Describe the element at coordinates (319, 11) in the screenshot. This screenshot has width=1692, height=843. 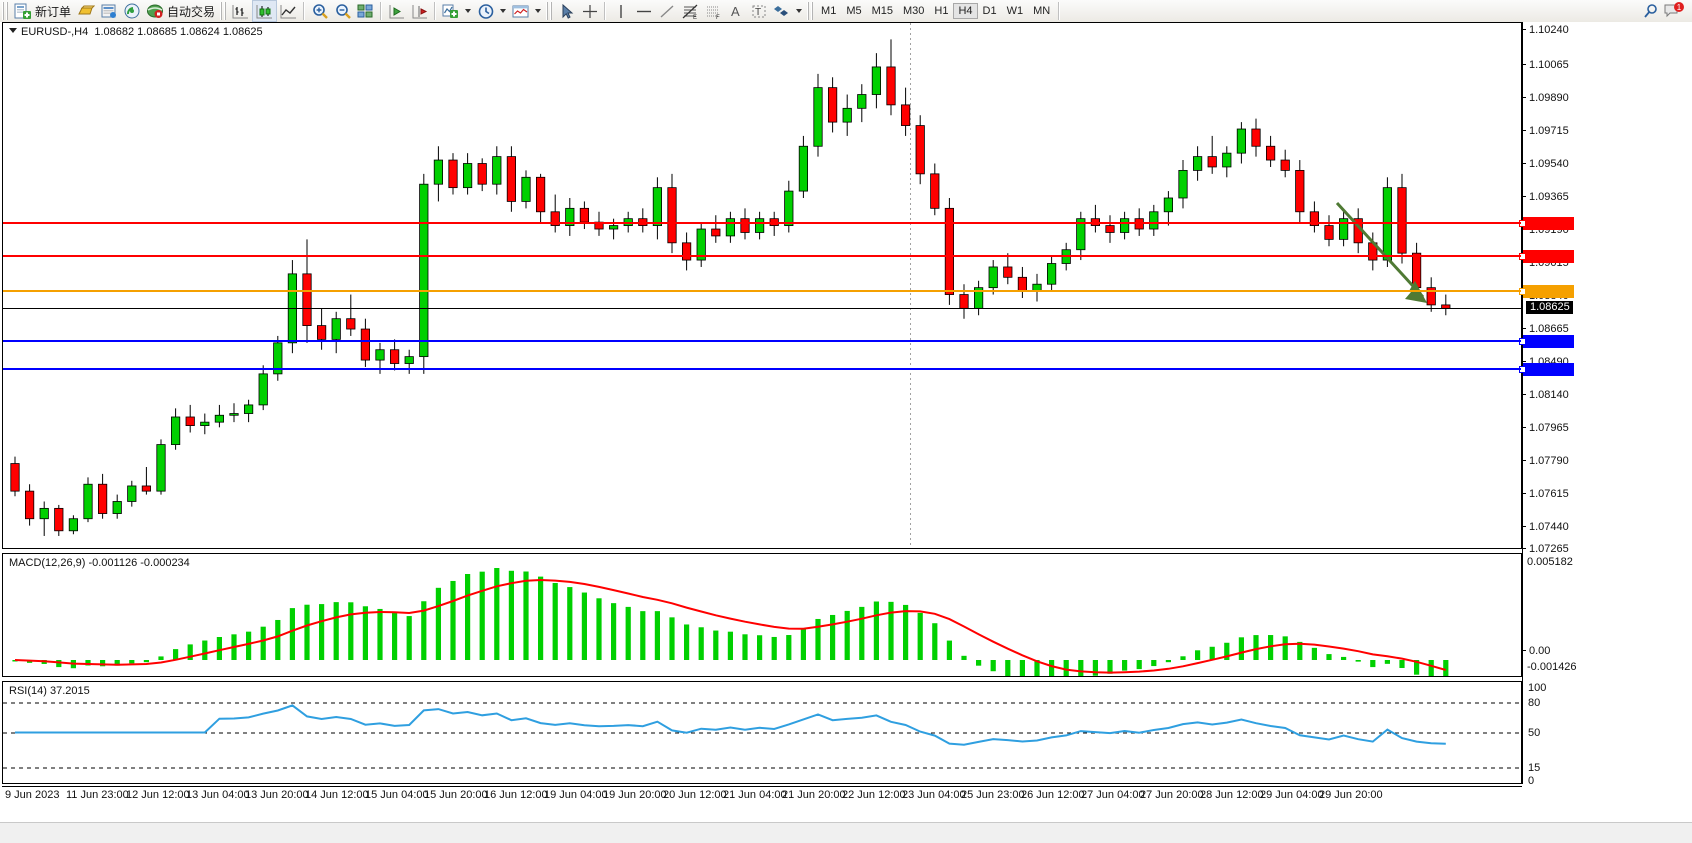
I see `zoom-in-icon` at that location.